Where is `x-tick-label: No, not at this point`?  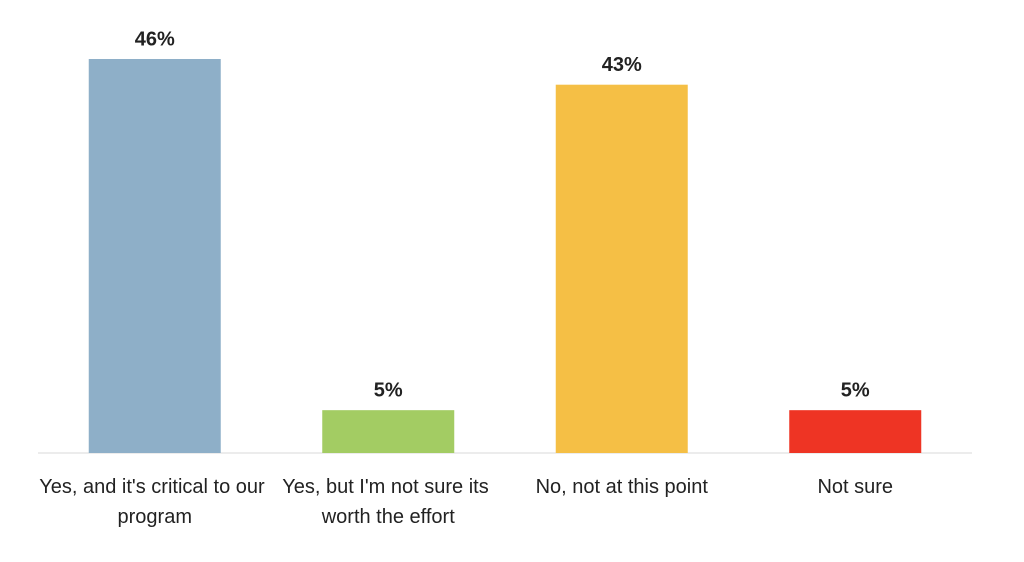 x-tick-label: No, not at this point is located at coordinates (622, 487).